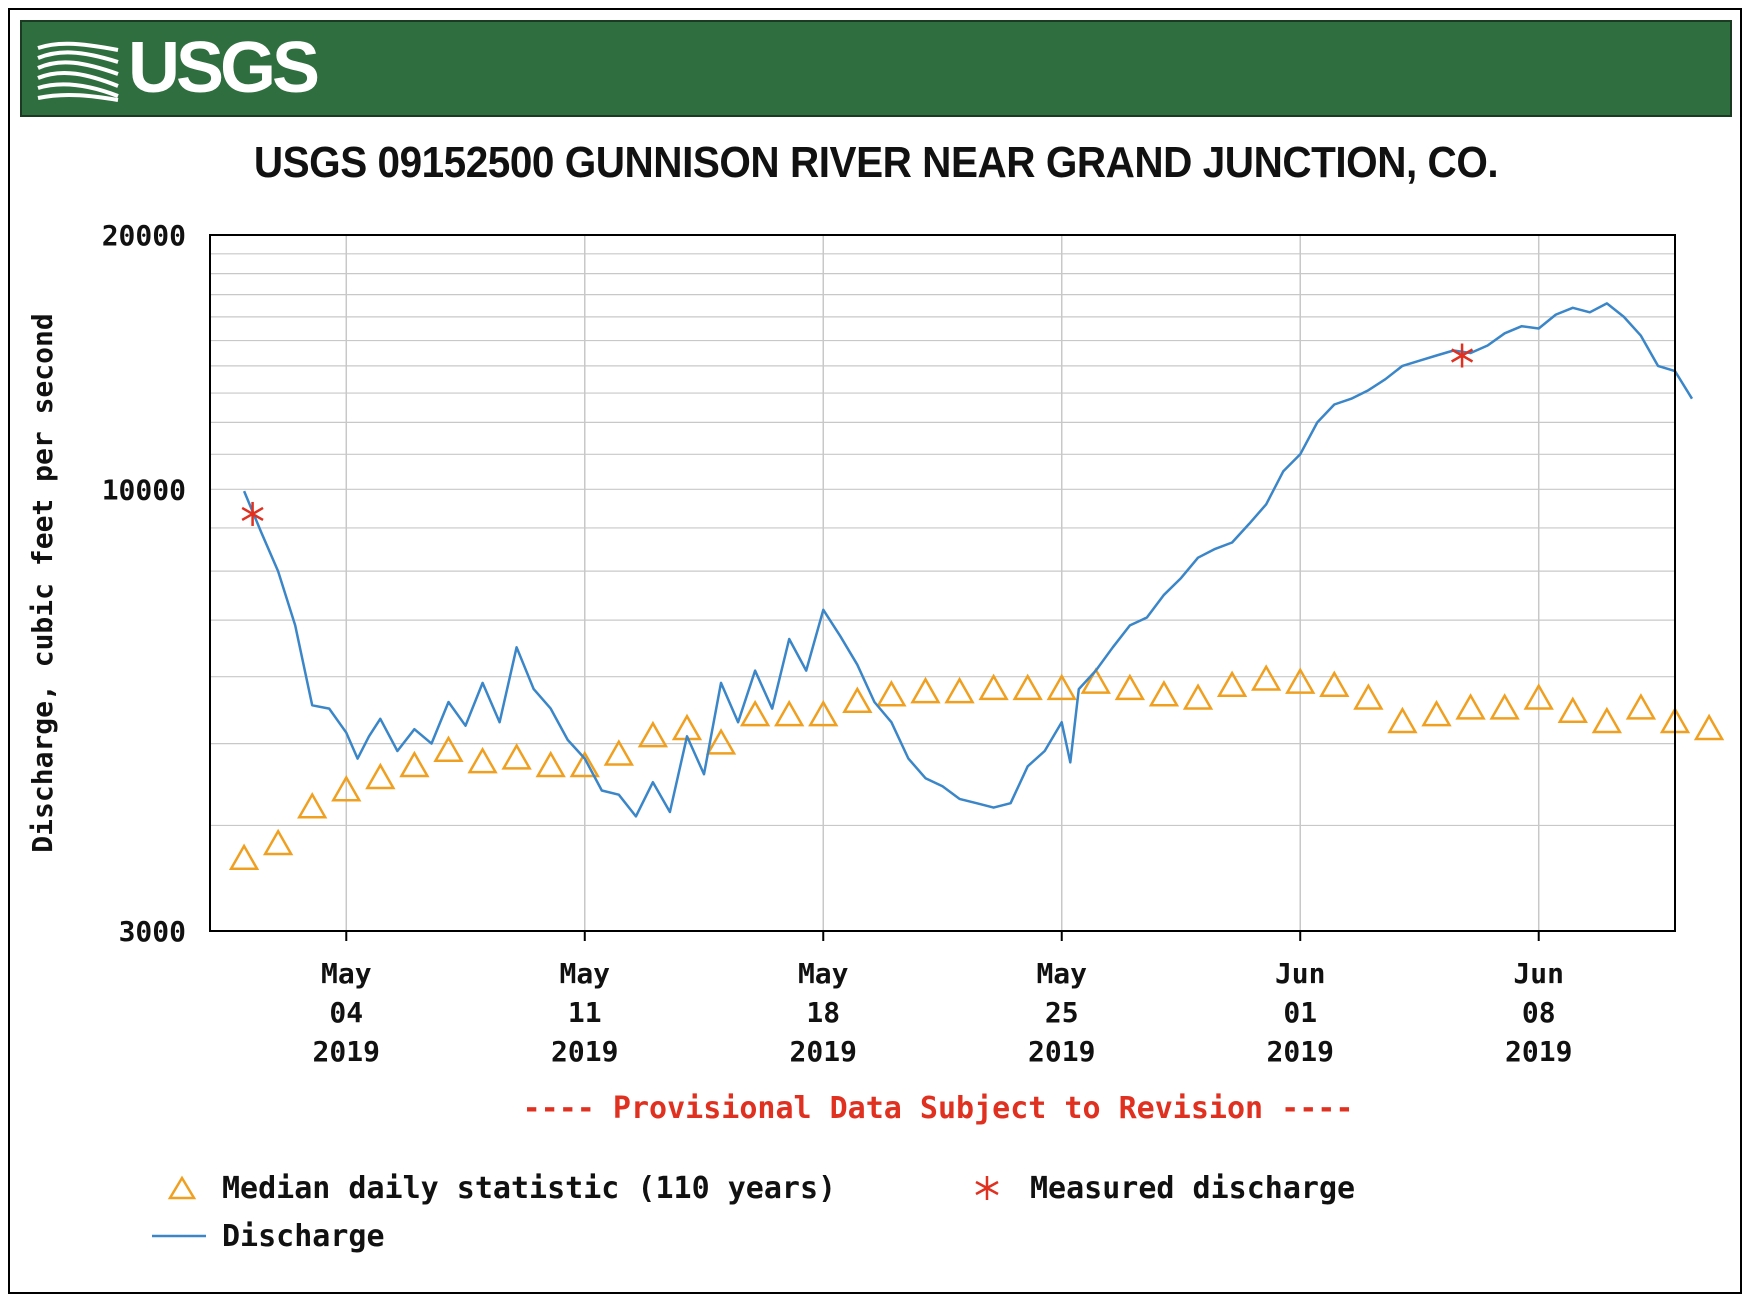 The width and height of the screenshot is (1752, 1304). I want to click on y-tick-label: 10000, so click(144, 489).